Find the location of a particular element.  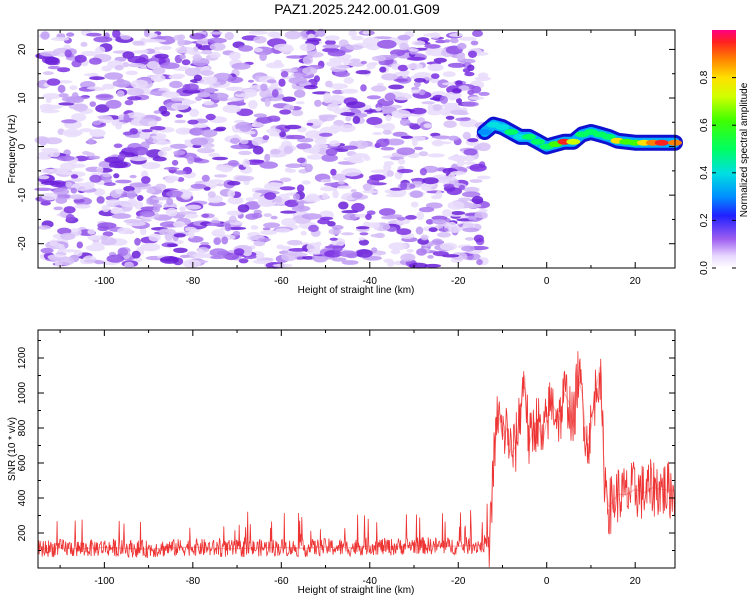

y-tick-label: 800 is located at coordinates (22, 427).